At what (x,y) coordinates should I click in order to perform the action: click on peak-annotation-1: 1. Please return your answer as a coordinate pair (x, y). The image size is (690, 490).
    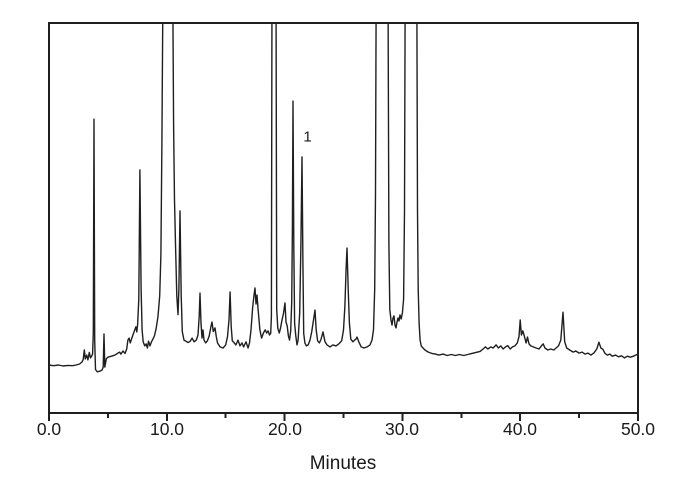
    Looking at the image, I should click on (307, 137).